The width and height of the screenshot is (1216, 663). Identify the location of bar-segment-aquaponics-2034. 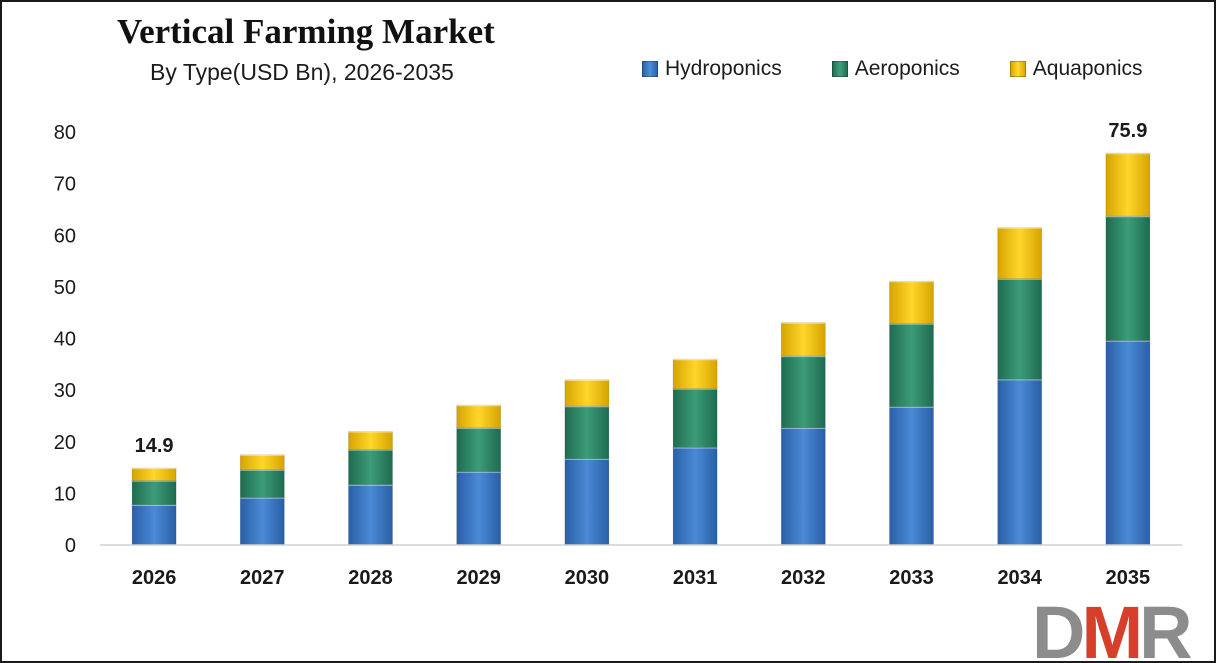
(1020, 253).